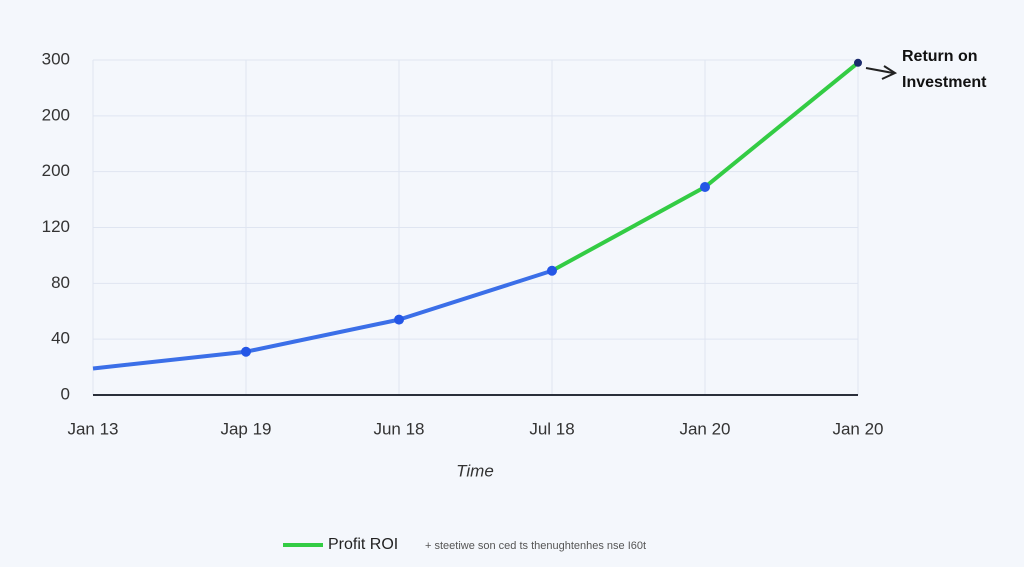  I want to click on arrow-head, so click(889, 72).